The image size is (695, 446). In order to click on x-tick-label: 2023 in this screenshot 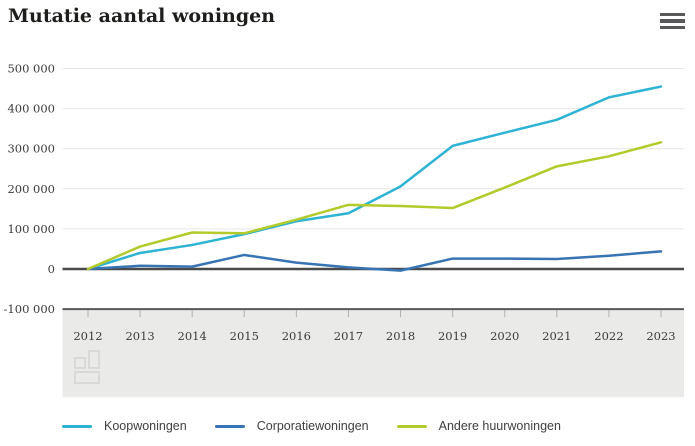, I will do `click(660, 336)`.